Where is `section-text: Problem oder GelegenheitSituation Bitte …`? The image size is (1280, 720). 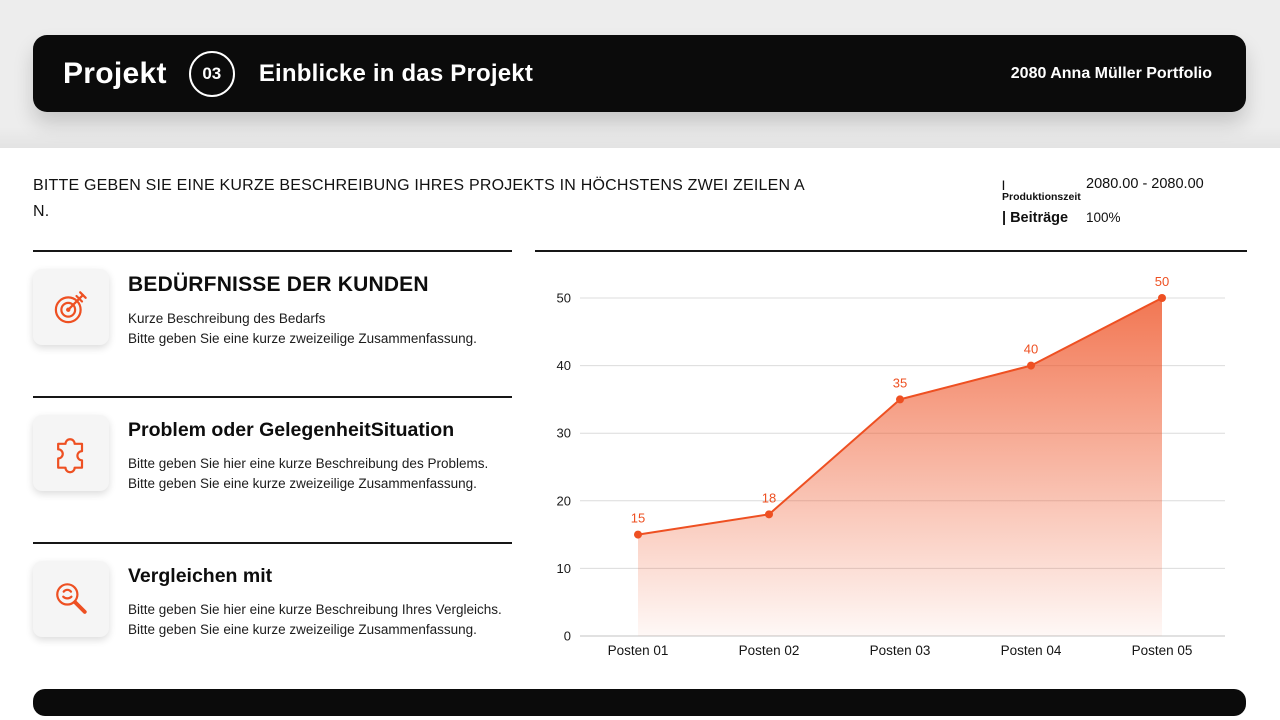
section-text: Problem oder GelegenheitSituation Bitte … is located at coordinates (308, 454).